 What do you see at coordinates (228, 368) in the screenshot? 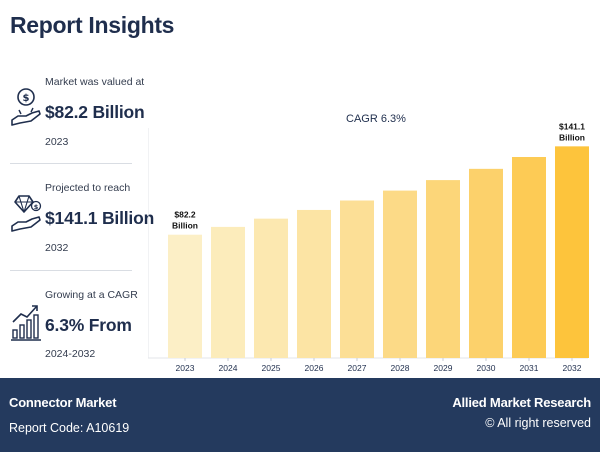
I see `x-tick-label: 2024` at bounding box center [228, 368].